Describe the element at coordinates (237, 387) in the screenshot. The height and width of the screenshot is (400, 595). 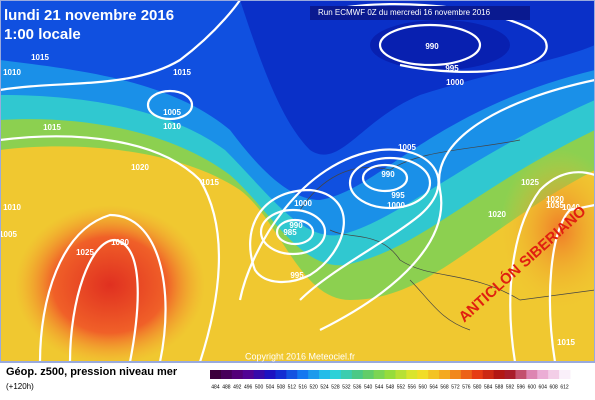
I see `colorbar-label: 492` at that location.